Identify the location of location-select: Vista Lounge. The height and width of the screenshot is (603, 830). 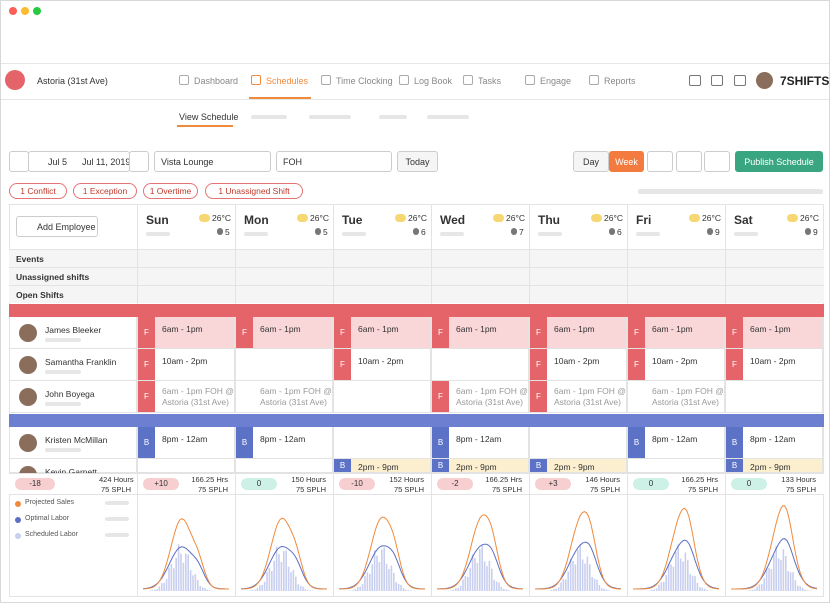
(212, 161).